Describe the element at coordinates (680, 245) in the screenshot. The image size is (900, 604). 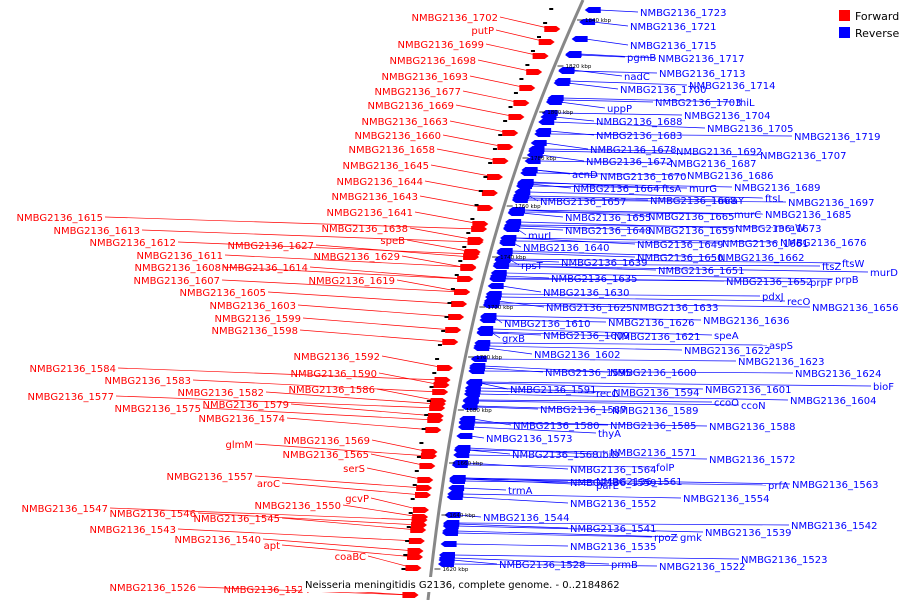
I see `gene-label-nmbg2136-1649: NMBG2136_1649` at that location.